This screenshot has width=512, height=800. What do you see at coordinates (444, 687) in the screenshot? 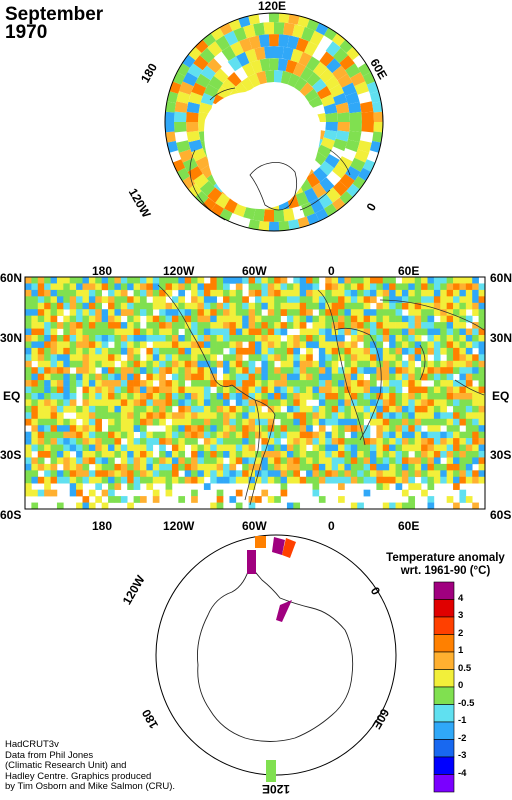
I see `legend-color-bar` at bounding box center [444, 687].